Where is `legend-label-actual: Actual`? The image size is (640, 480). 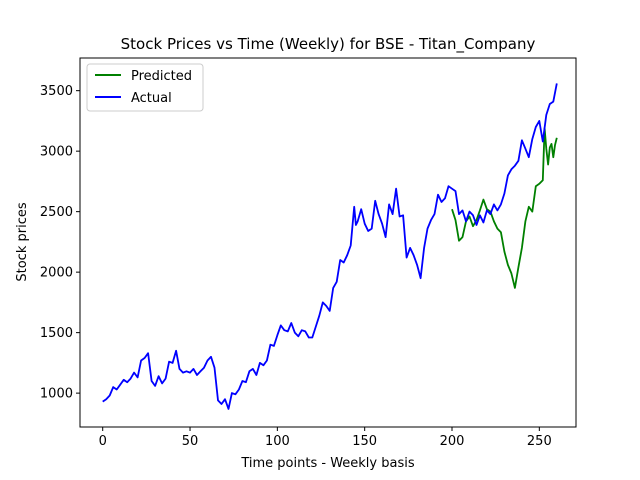 legend-label-actual: Actual is located at coordinates (151, 98).